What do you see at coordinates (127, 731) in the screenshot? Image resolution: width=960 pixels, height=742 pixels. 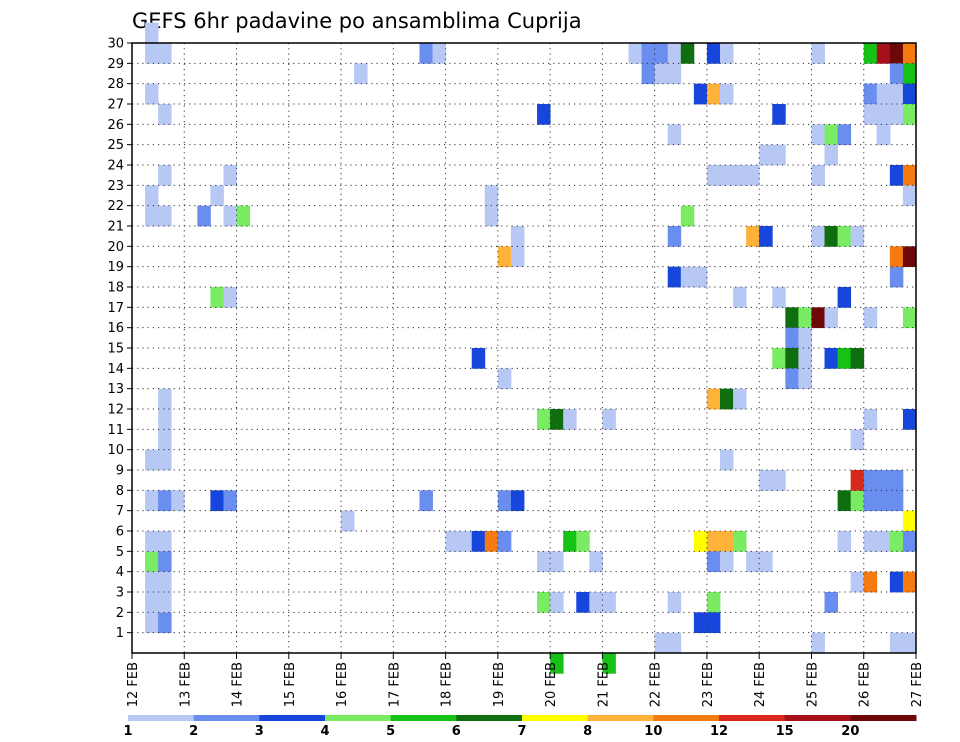 I see `colorbar-label: 1` at bounding box center [127, 731].